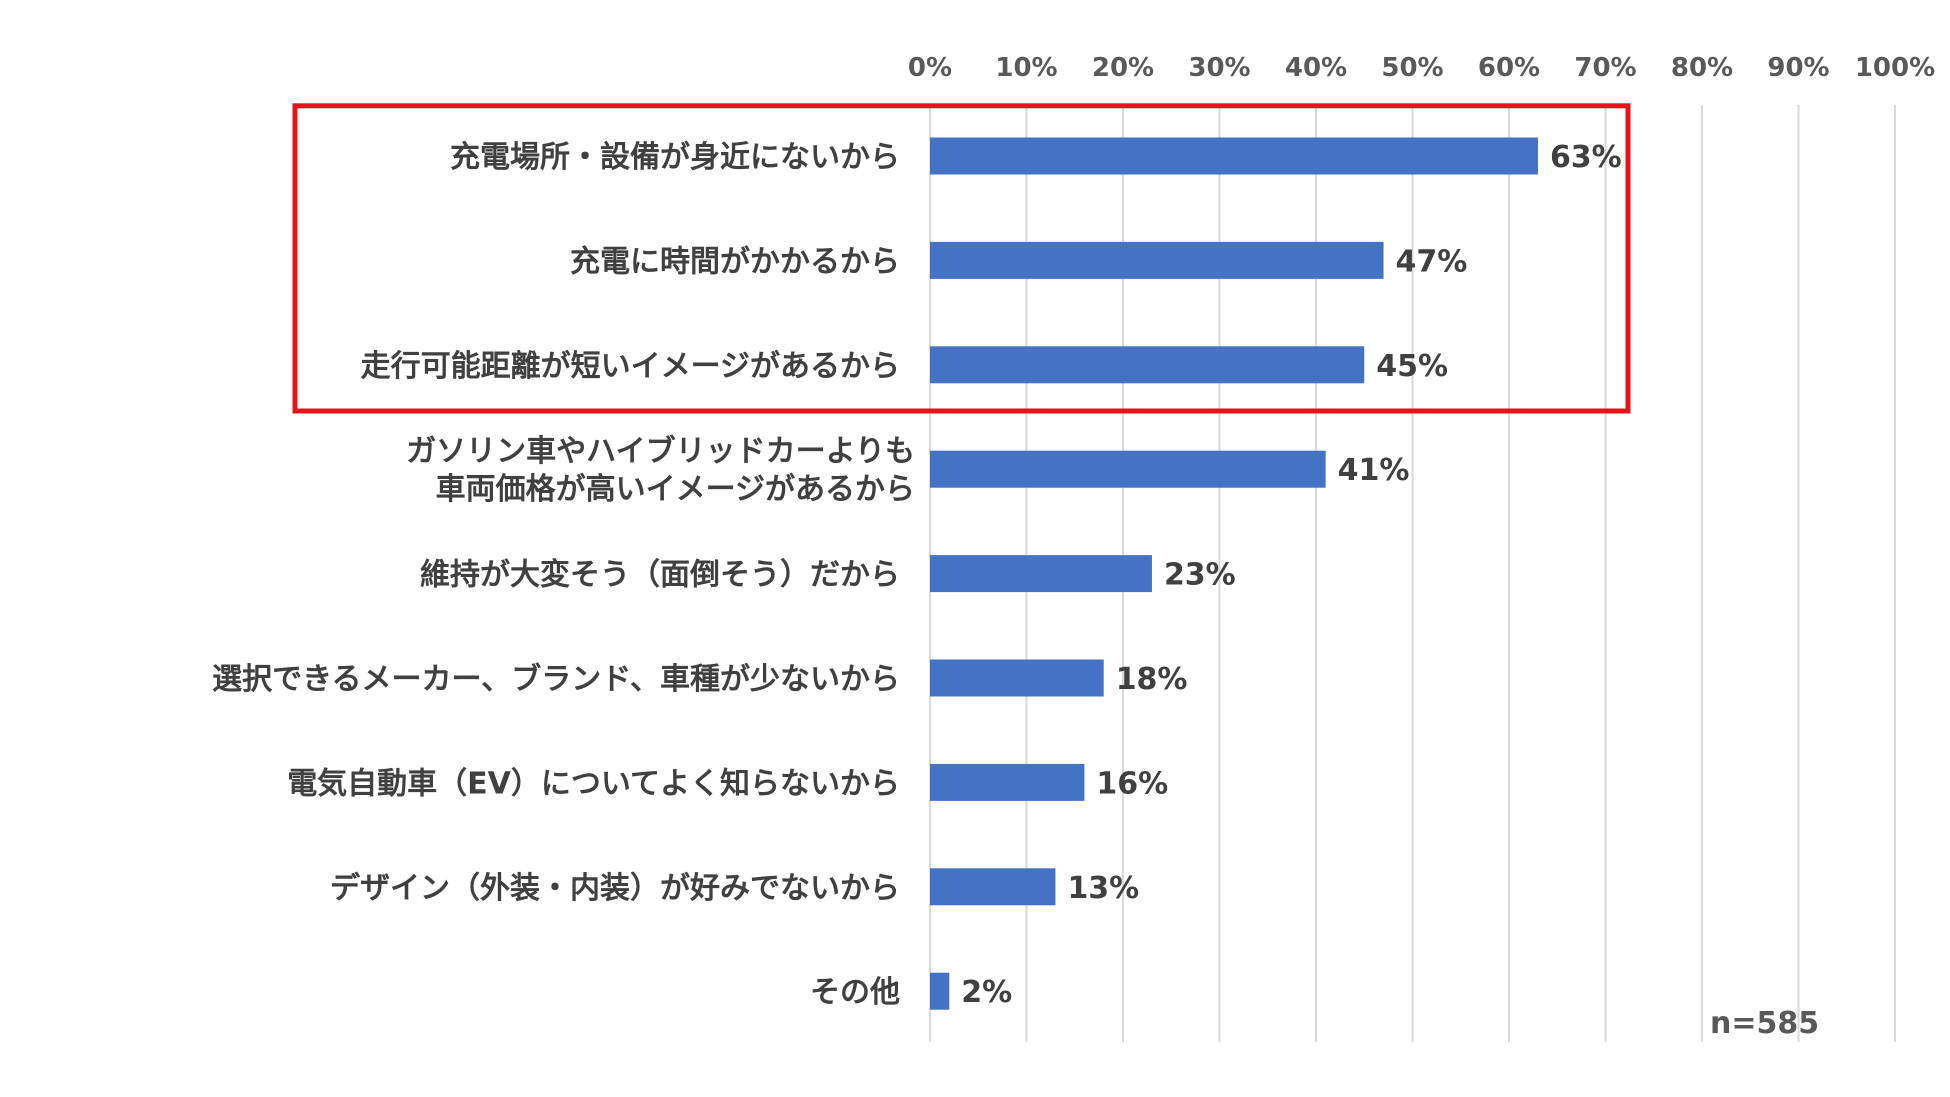  I want to click on x-tick-label: 80%, so click(1702, 68).